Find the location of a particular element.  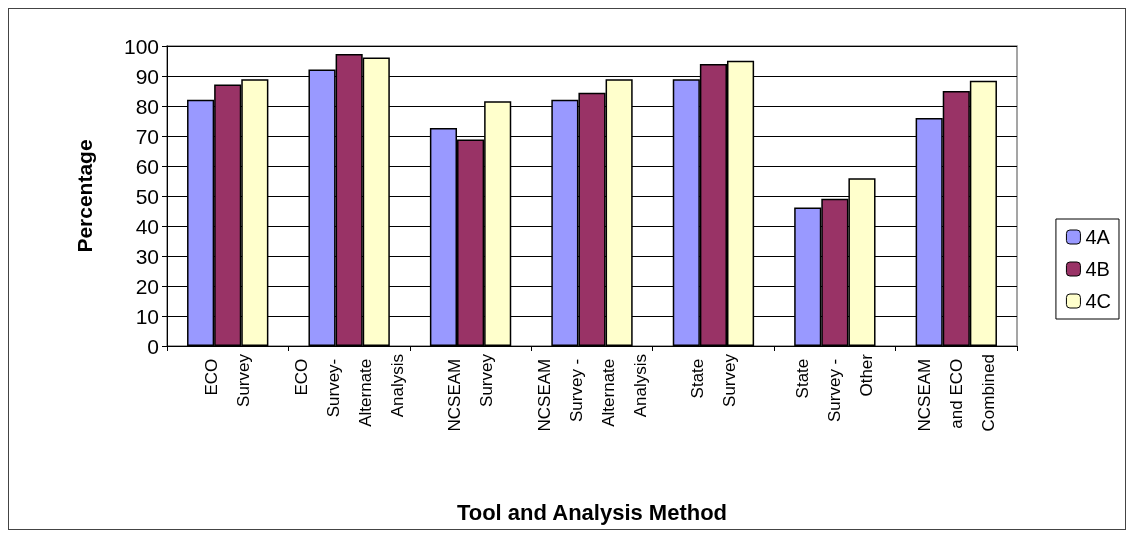

y-tick-label: 10 is located at coordinates (147, 316).